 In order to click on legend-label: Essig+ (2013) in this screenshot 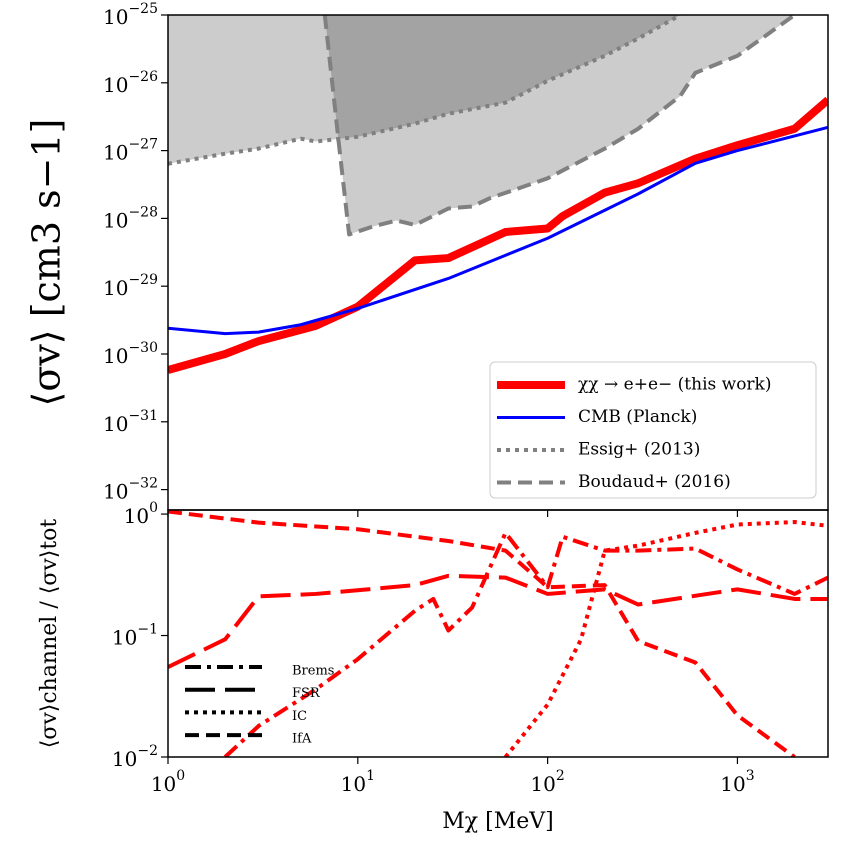, I will do `click(639, 450)`.